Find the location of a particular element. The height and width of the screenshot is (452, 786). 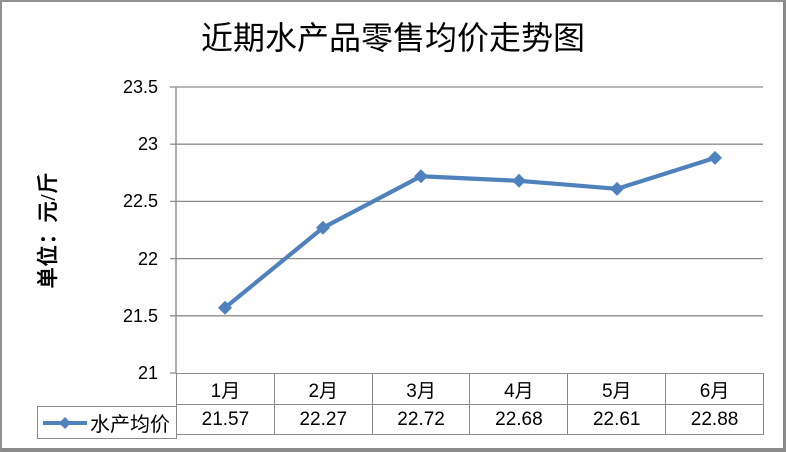

value-cell: 22.68 is located at coordinates (519, 419).